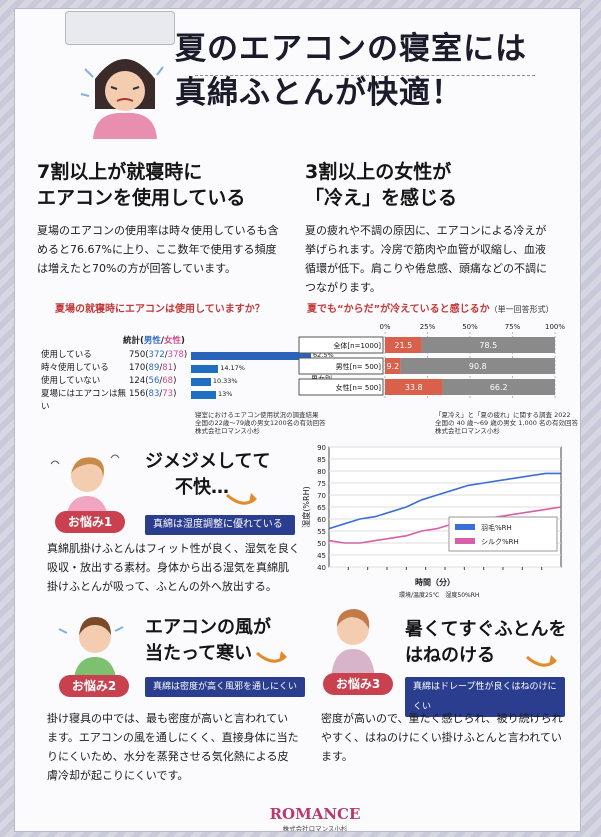  What do you see at coordinates (321, 472) in the screenshot?
I see `y-tick-label: 80` at bounding box center [321, 472].